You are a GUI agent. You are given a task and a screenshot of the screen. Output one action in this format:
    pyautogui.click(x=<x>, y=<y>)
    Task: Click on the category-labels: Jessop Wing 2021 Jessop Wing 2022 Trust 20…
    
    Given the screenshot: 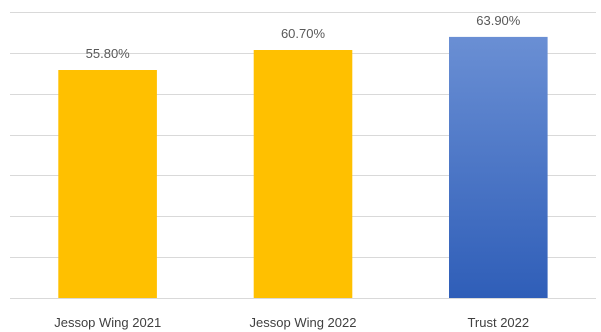 What is the action you would take?
    pyautogui.click(x=291, y=322)
    